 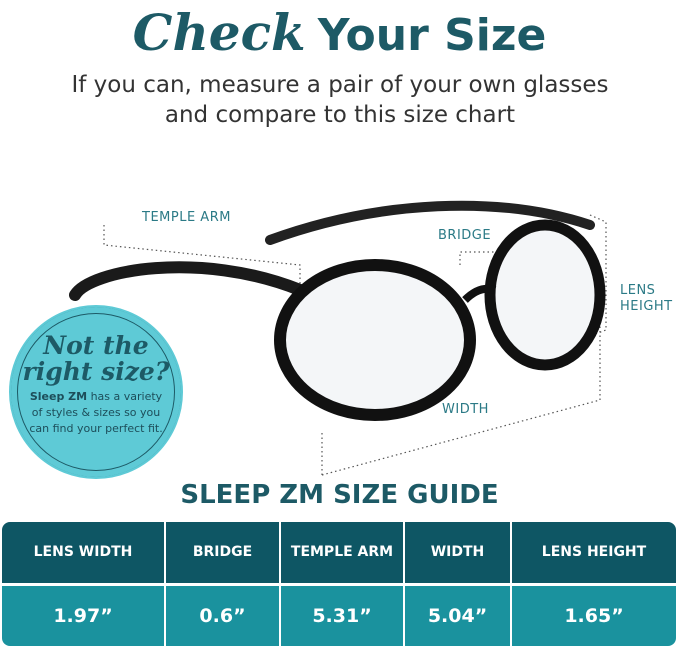 I want to click on lens-height-label: LENS HEIGHT, so click(x=646, y=298).